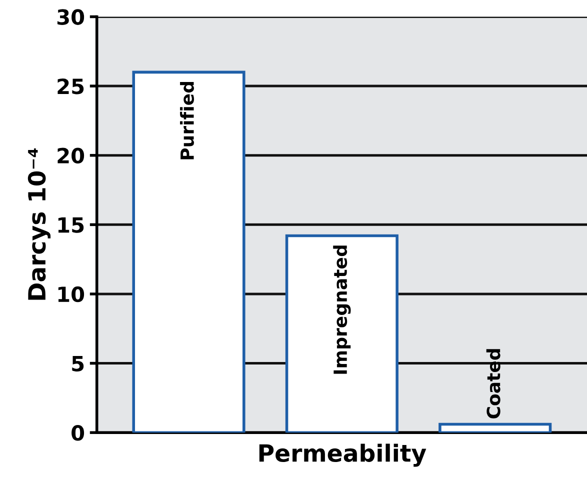  What do you see at coordinates (70, 17) in the screenshot?
I see `y-tick-label: 30` at bounding box center [70, 17].